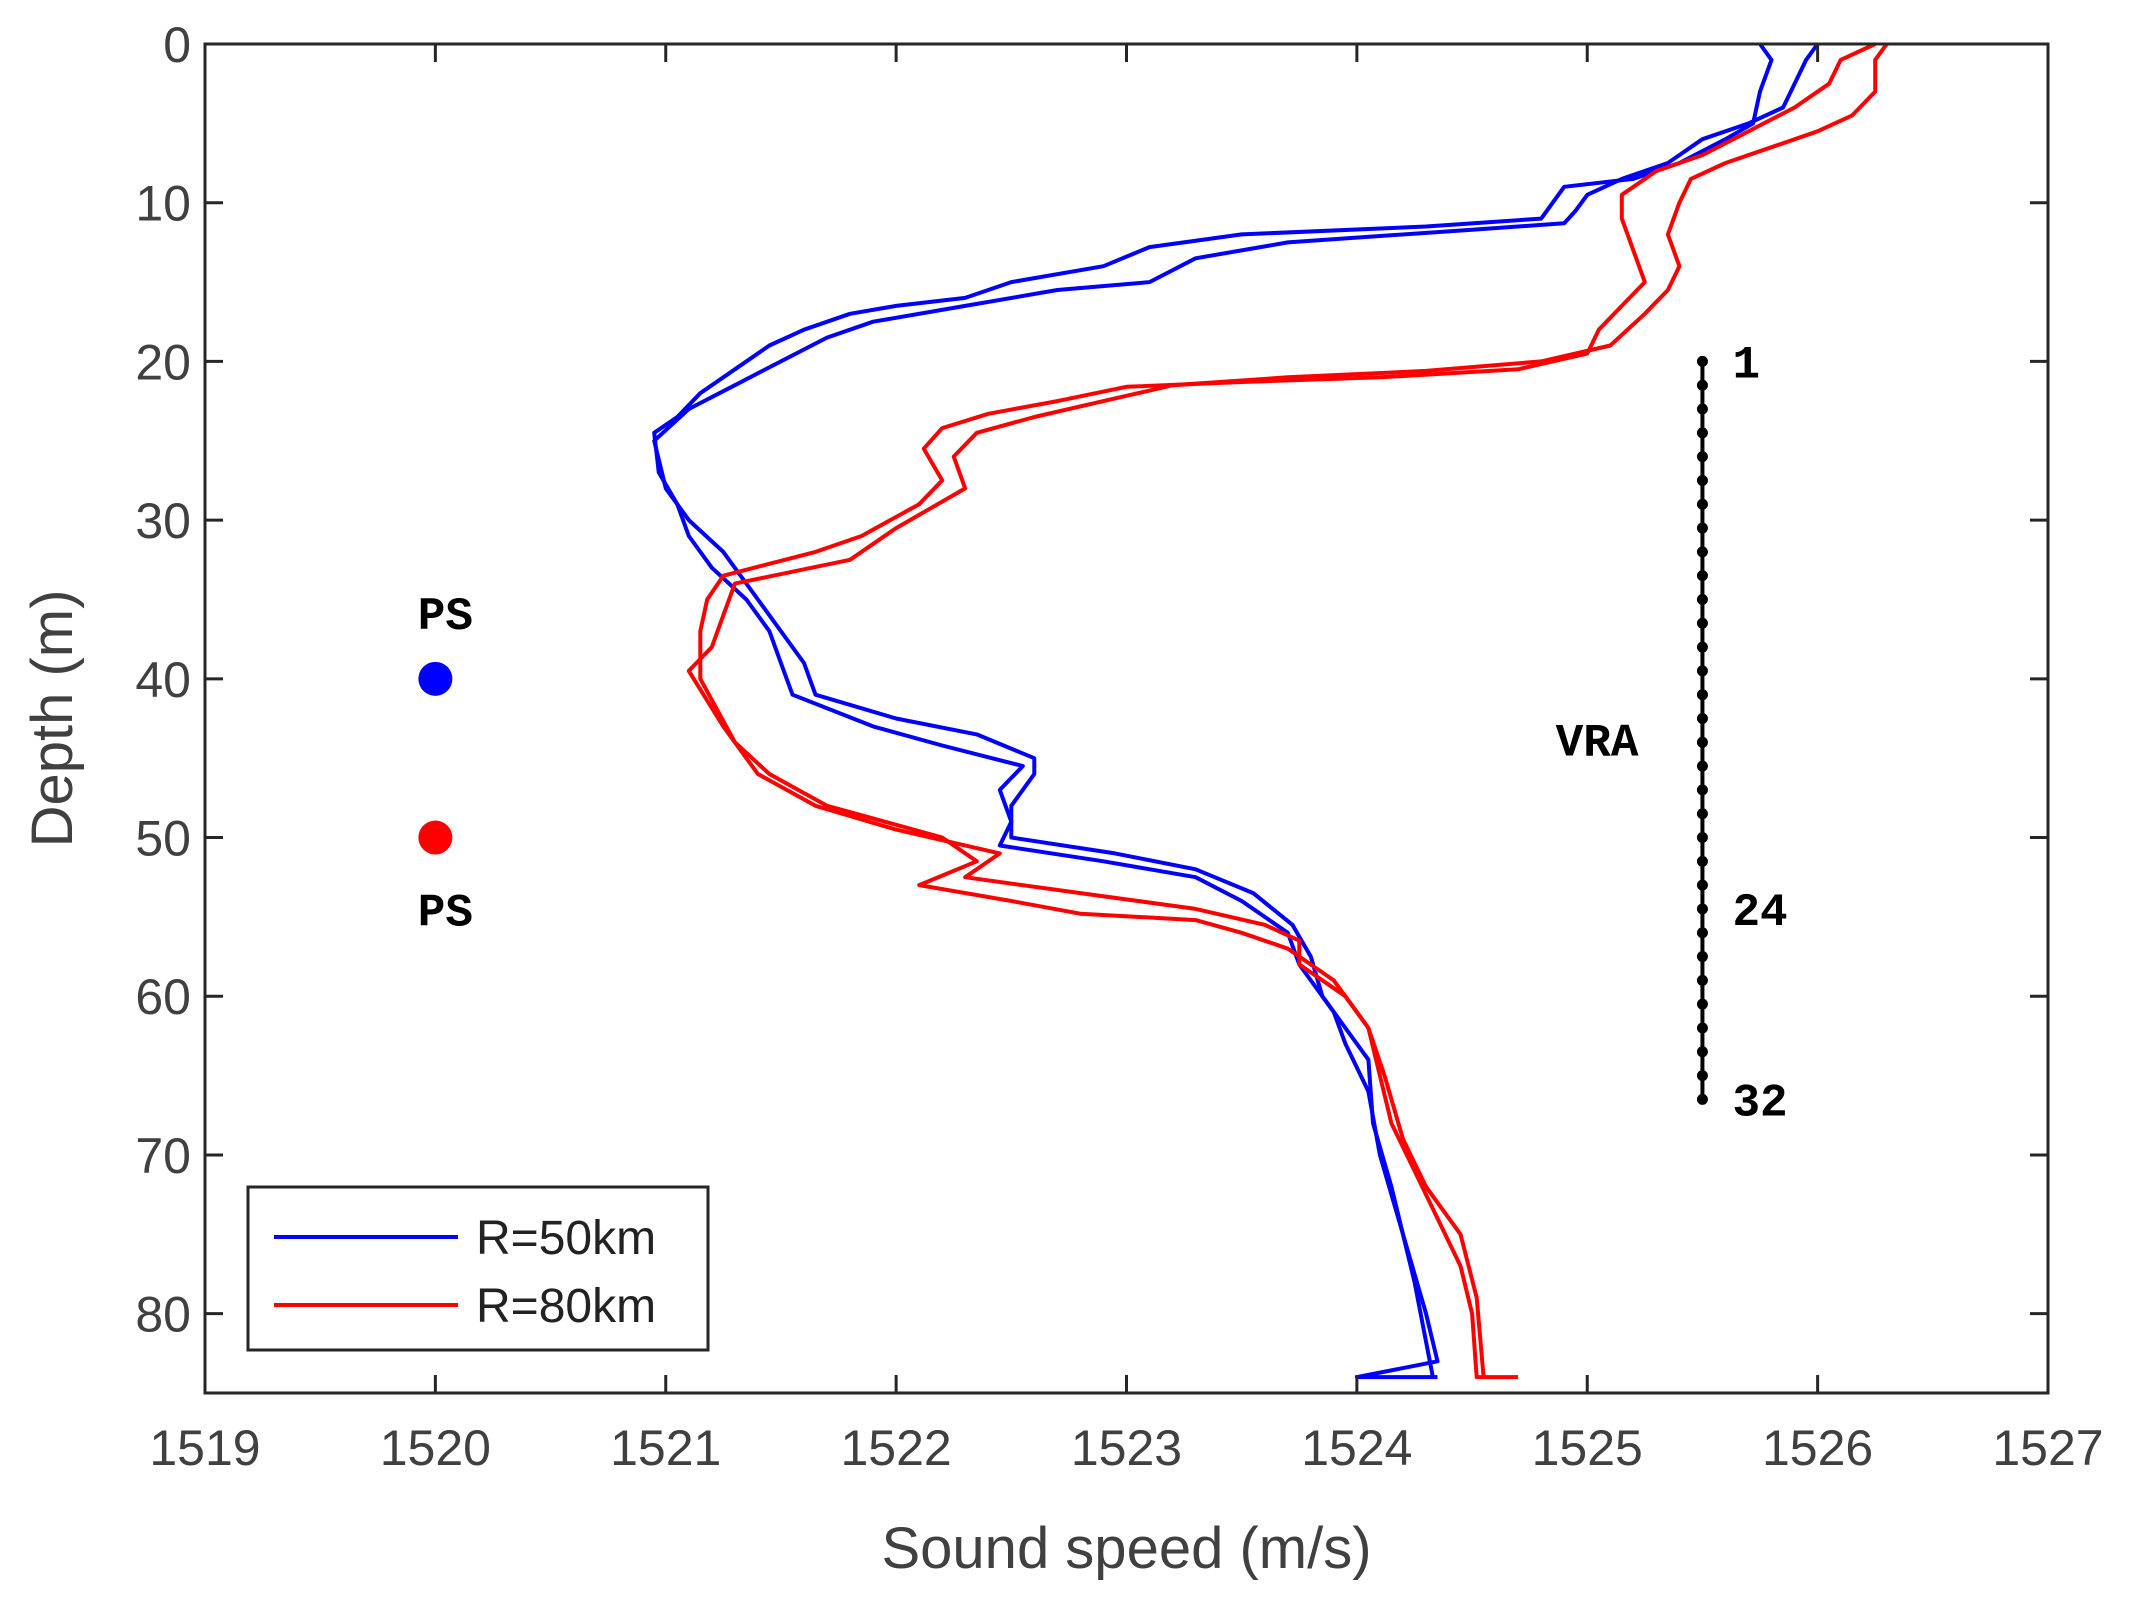 The image size is (2131, 1606). I want to click on array-element-label: 1, so click(1746, 365).